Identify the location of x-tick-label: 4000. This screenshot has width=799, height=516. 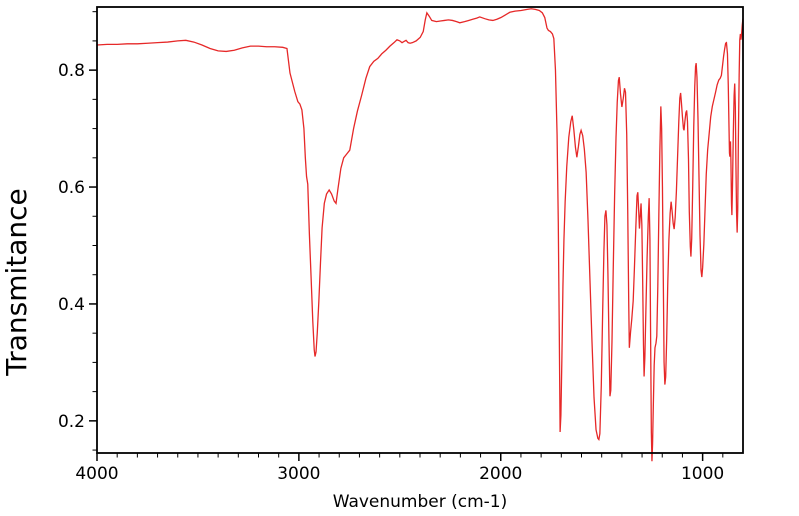
(96, 474).